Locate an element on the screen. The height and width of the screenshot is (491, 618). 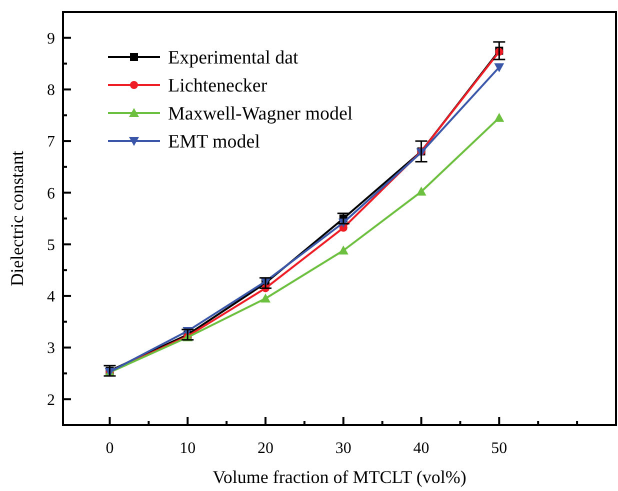
x-tick-label: 40 is located at coordinates (421, 448).